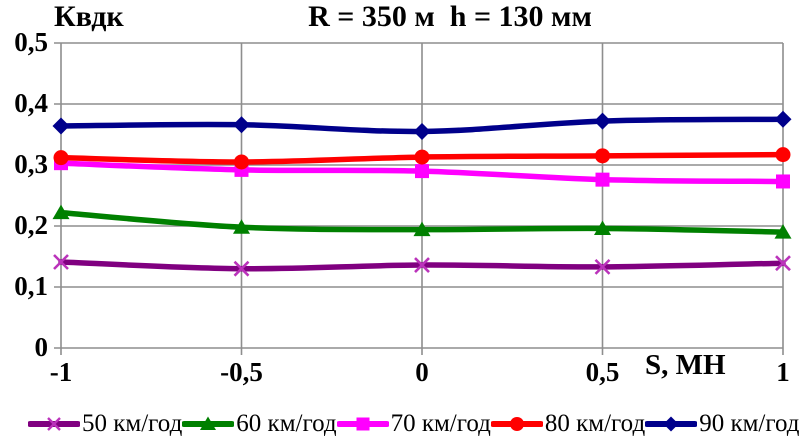 The image size is (799, 446). I want to click on legend-item: 80 км/год, so click(568, 424).